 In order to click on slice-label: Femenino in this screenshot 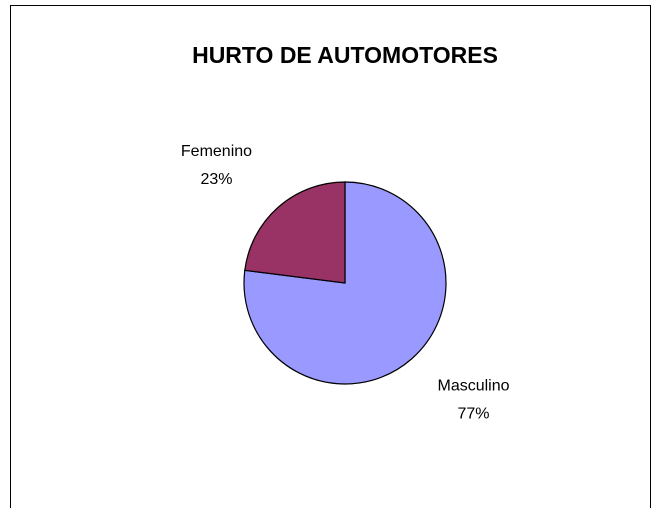, I will do `click(216, 151)`.